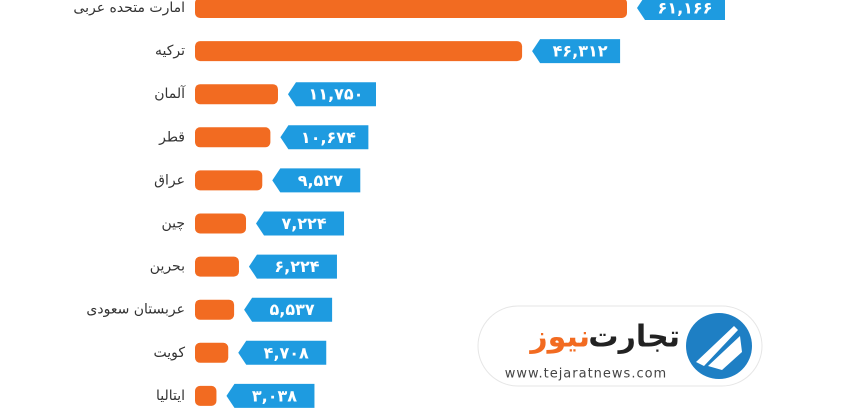  Describe the element at coordinates (170, 51) in the screenshot. I see `category-label: ترکیه` at that location.